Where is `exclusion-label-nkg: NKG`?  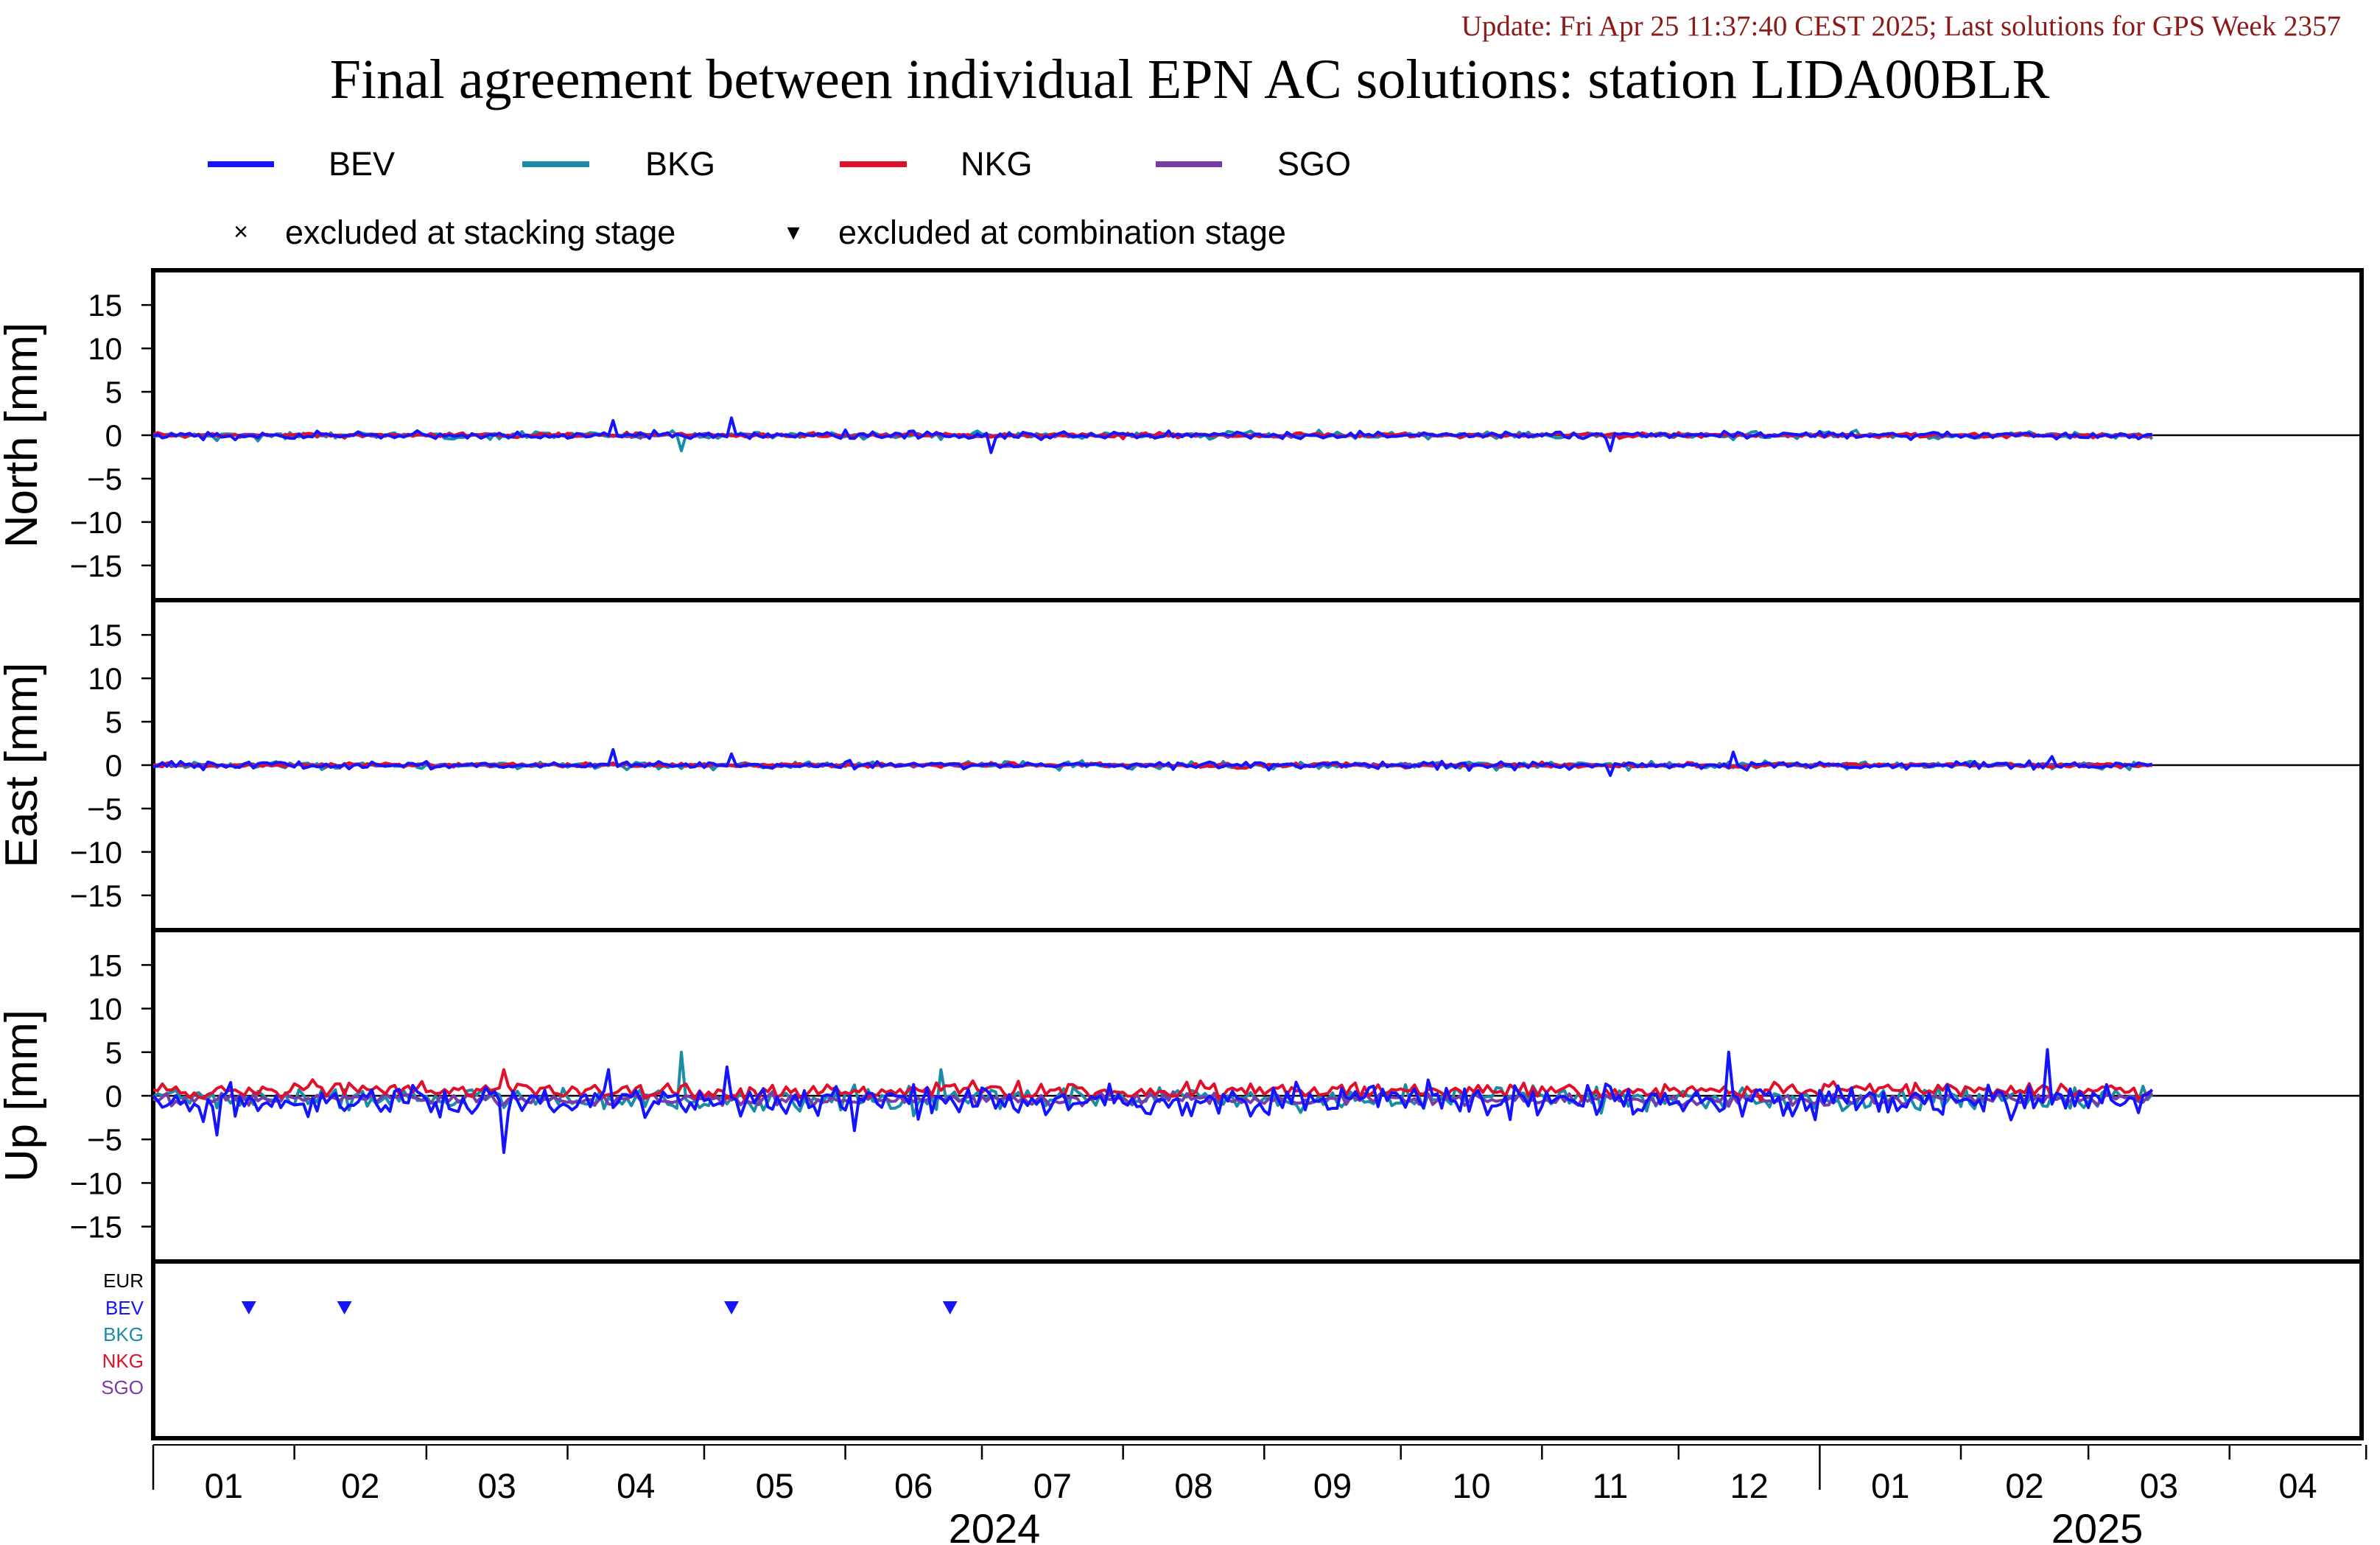 exclusion-label-nkg: NKG is located at coordinates (123, 1361).